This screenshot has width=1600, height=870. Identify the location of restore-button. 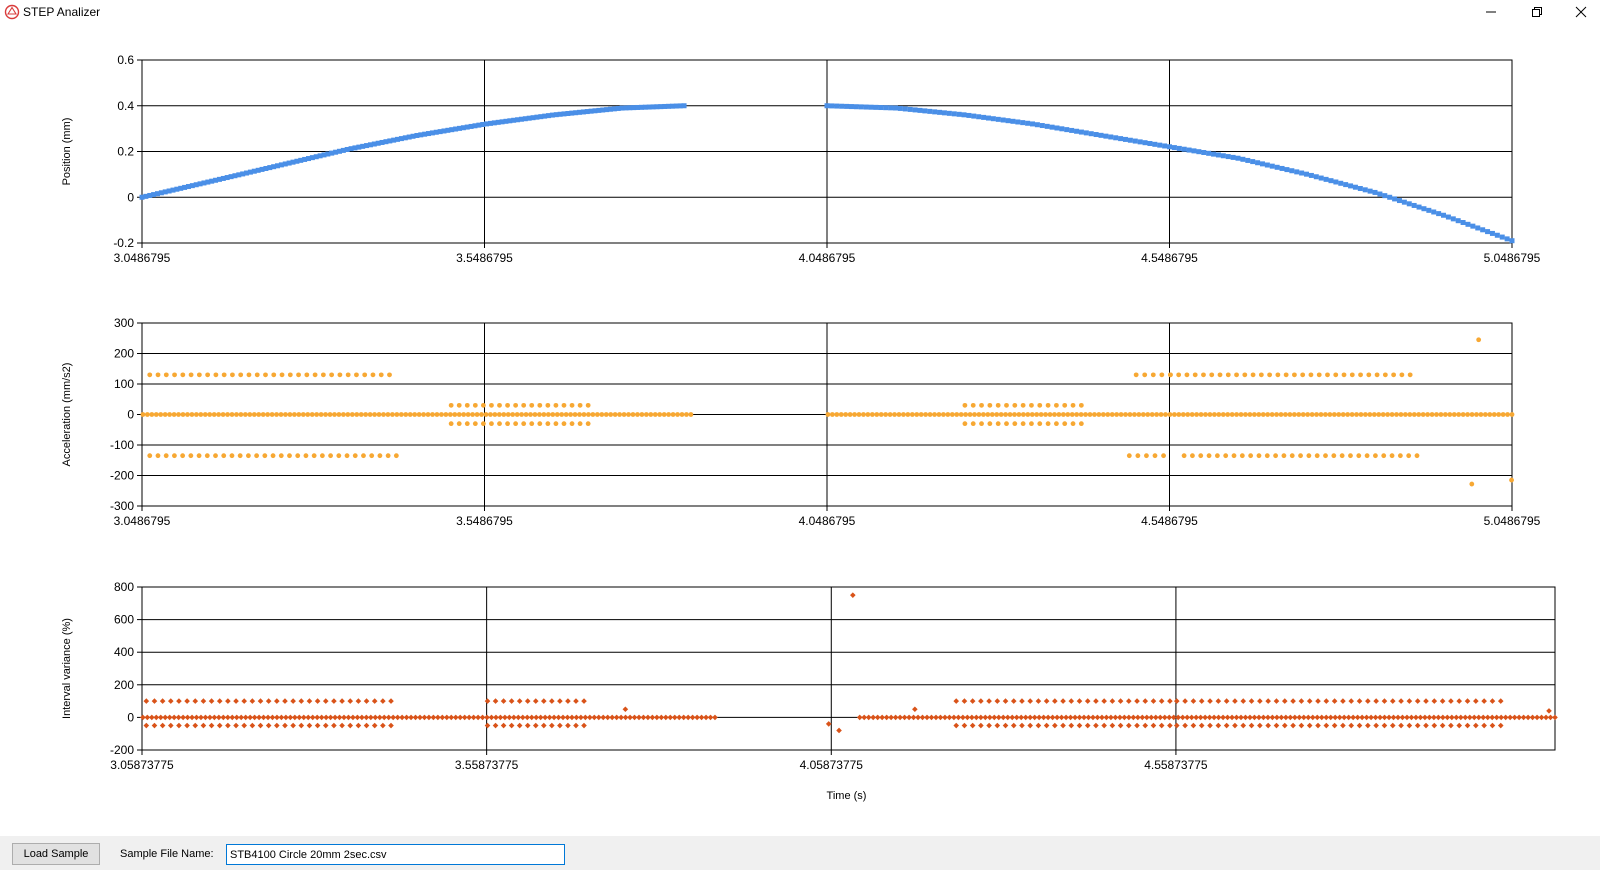
(1537, 12).